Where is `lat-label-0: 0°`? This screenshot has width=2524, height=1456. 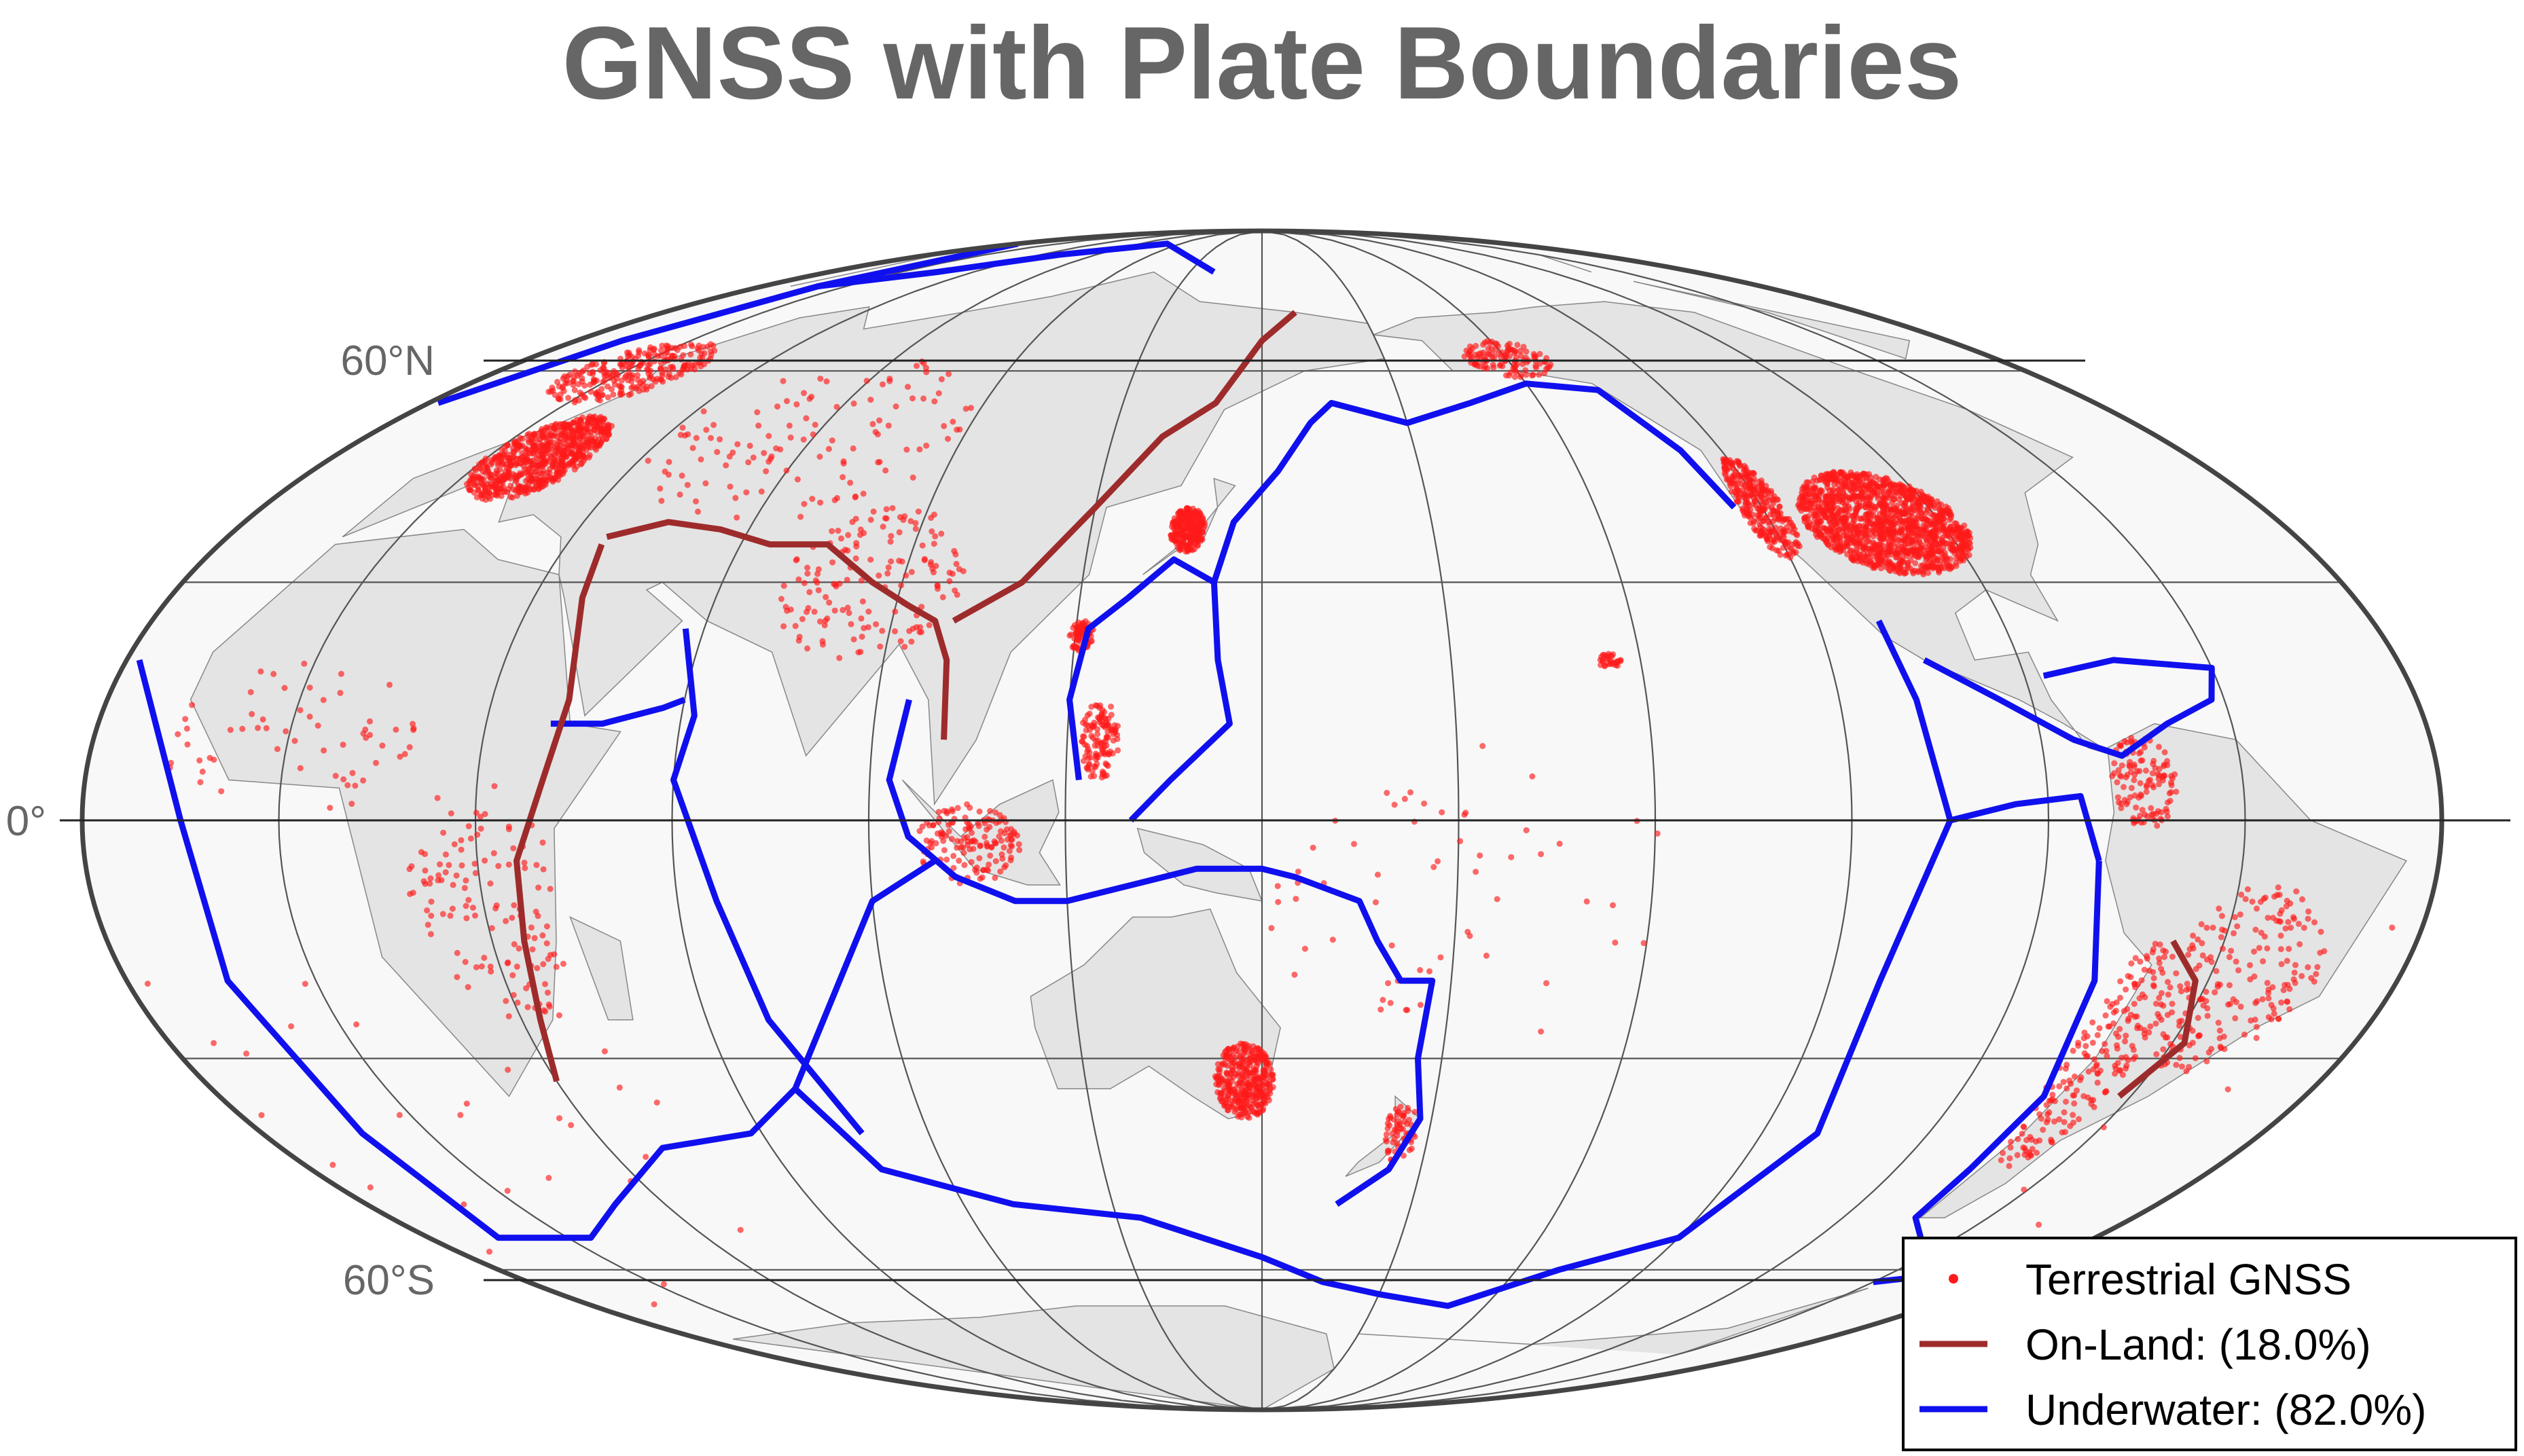 lat-label-0: 0° is located at coordinates (26, 821).